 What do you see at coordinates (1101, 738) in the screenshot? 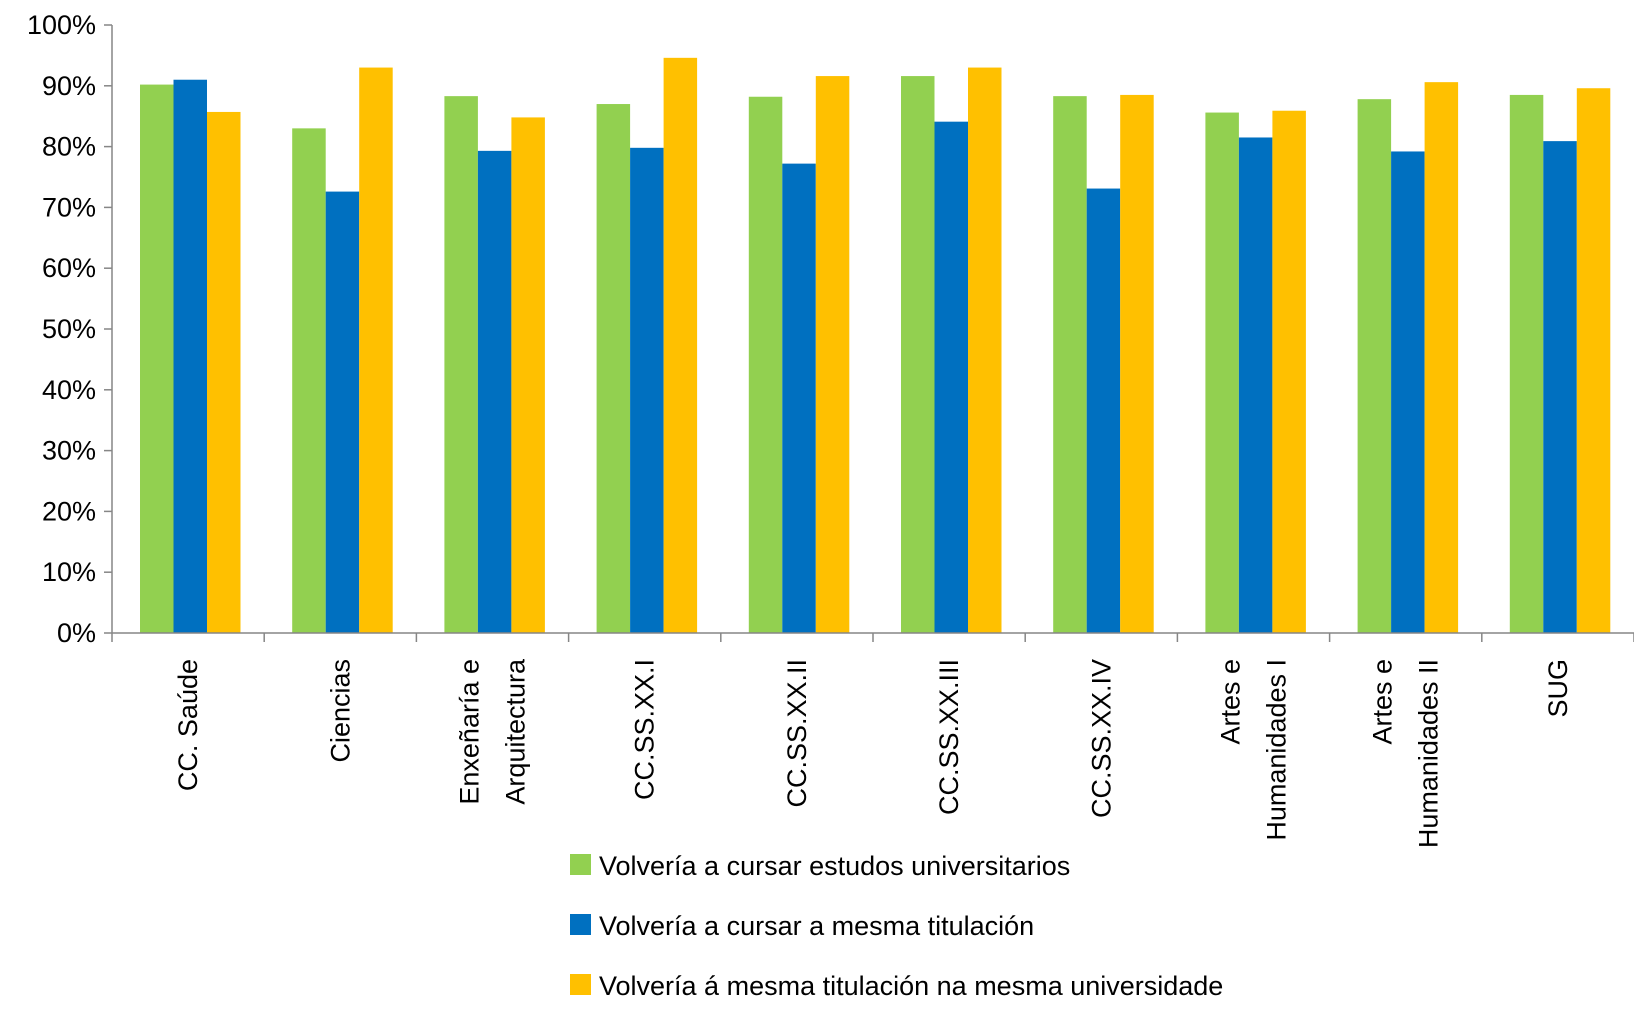
I see `x-category-label: CC.SS.XX.IV` at bounding box center [1101, 738].